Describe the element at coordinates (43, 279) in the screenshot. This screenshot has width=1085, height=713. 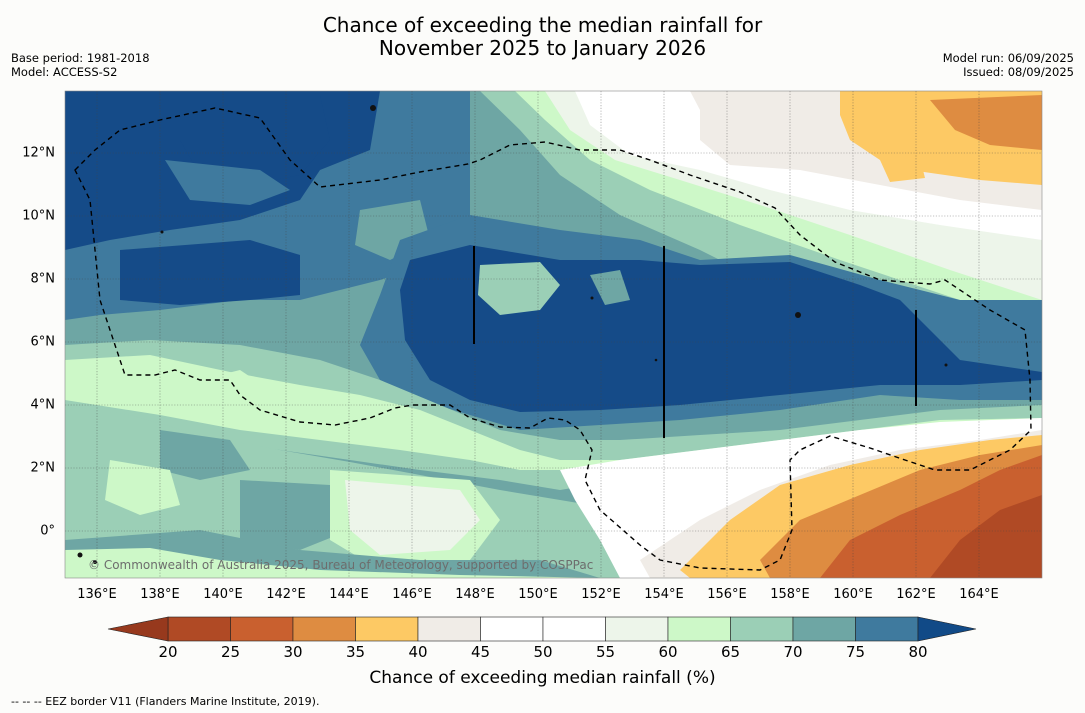
I see `lat-label: 8°N` at that location.